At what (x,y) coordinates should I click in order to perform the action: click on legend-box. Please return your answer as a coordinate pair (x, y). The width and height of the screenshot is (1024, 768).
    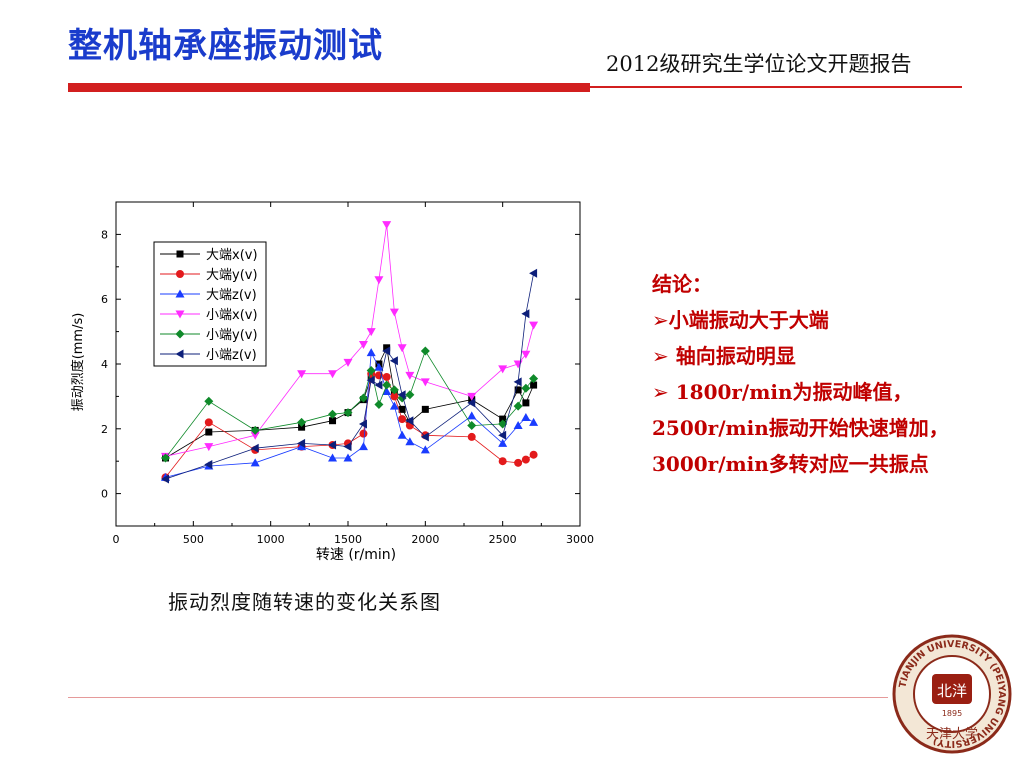
    Looking at the image, I should click on (210, 304).